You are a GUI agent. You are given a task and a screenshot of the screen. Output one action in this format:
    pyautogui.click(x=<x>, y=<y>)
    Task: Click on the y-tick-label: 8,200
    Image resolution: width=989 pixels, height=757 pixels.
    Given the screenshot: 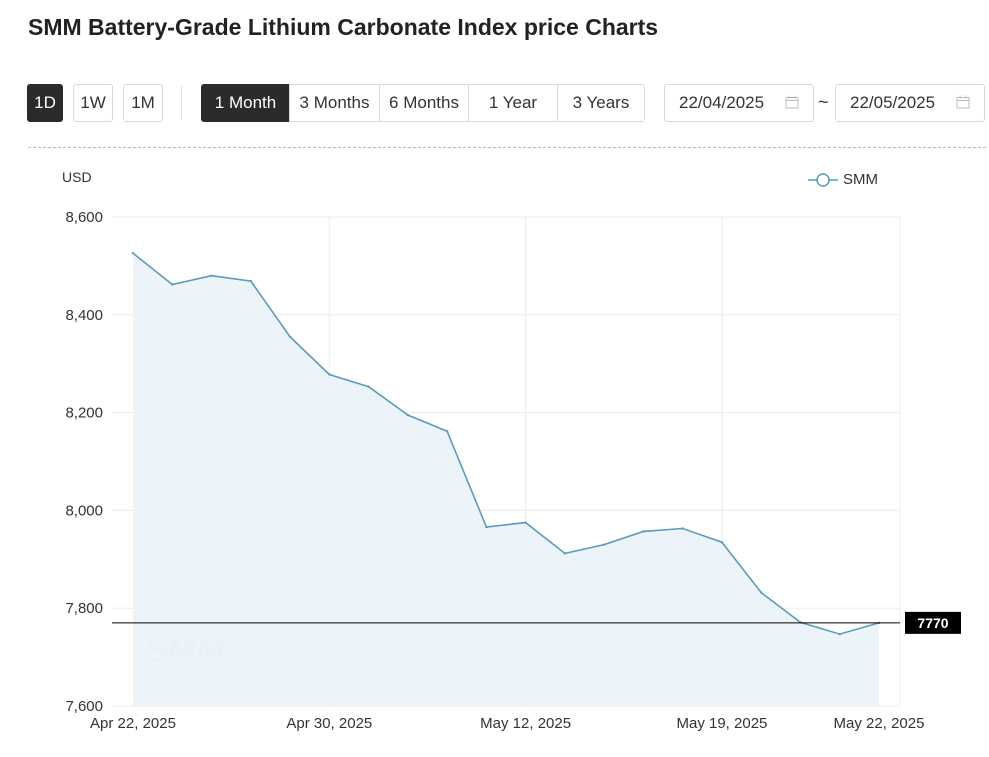 What is the action you would take?
    pyautogui.click(x=84, y=413)
    